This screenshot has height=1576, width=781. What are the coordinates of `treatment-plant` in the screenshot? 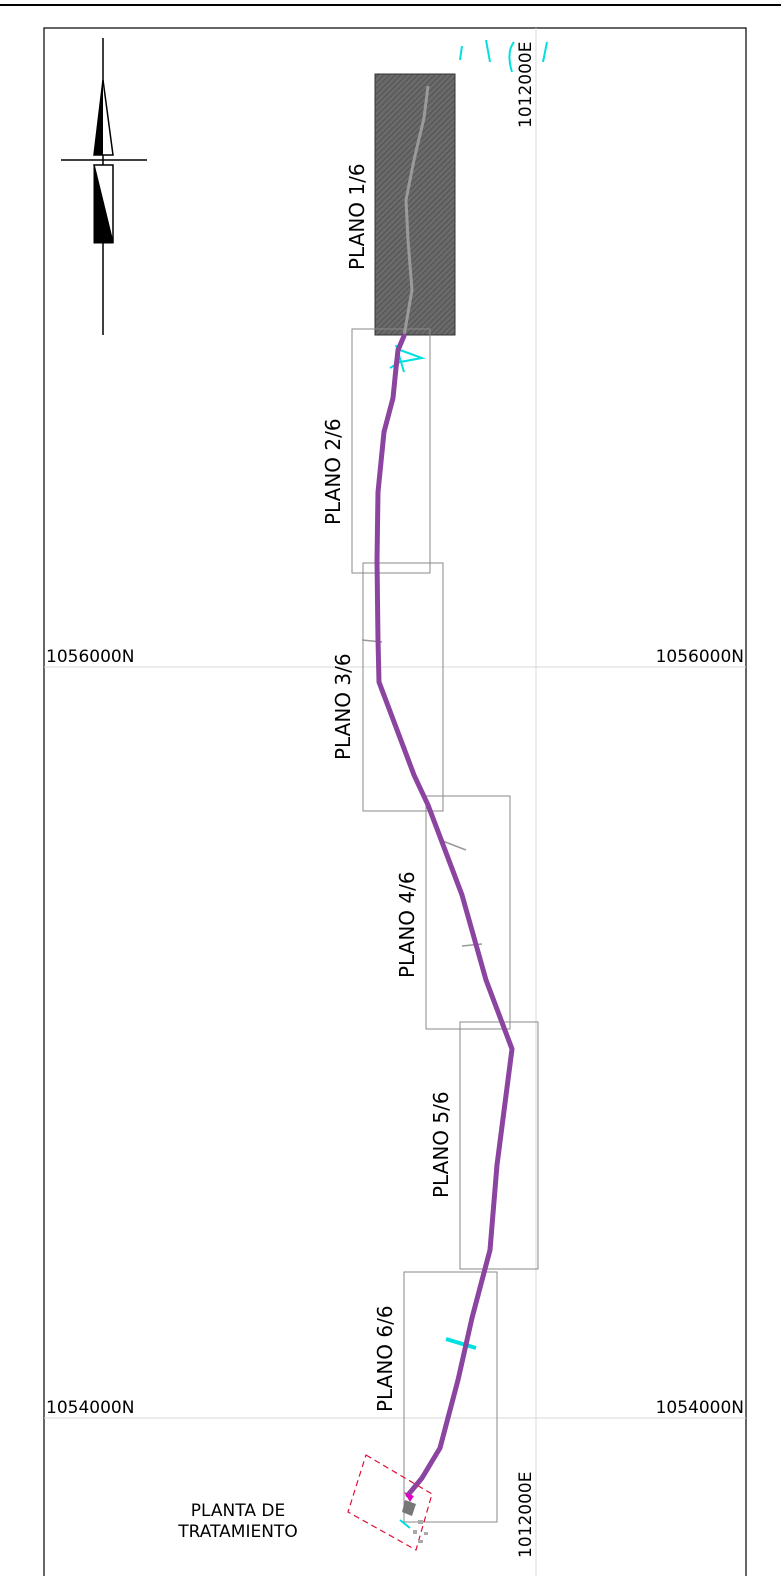 It's located at (390, 1502).